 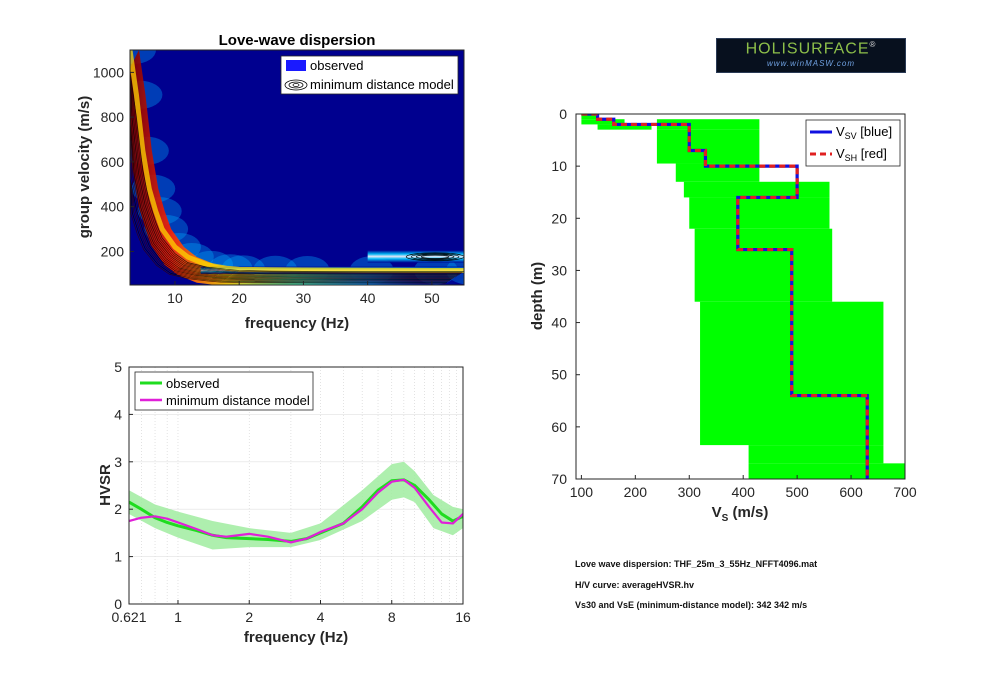 I want to click on y-tick-label: 2, so click(x=118, y=509).